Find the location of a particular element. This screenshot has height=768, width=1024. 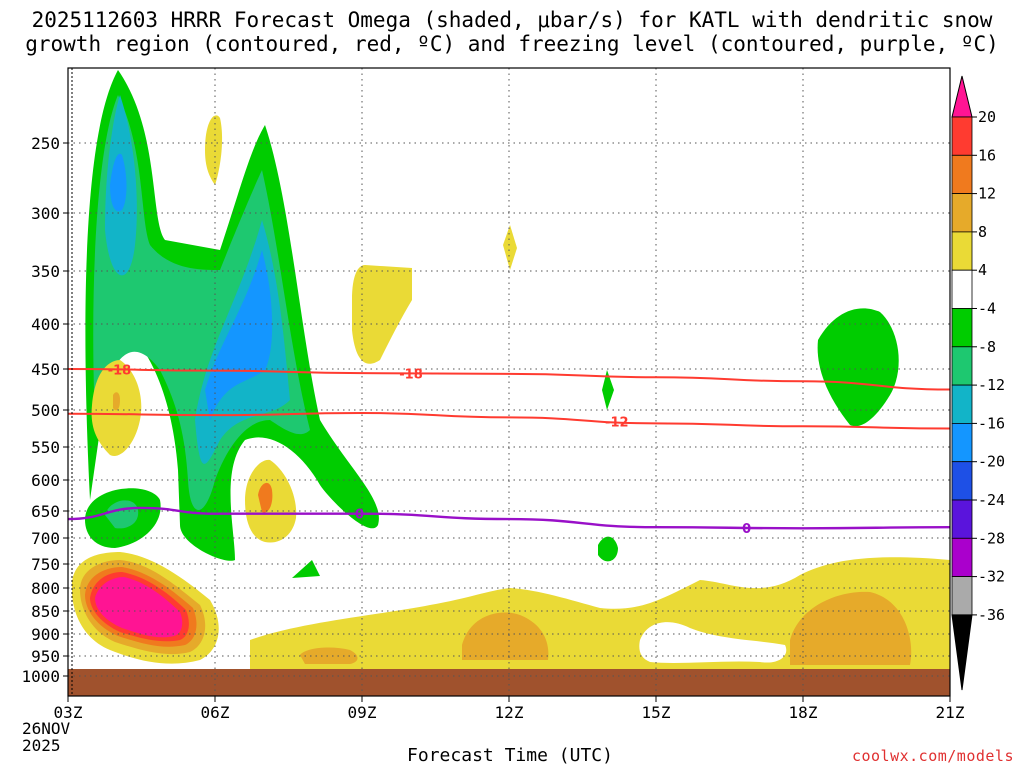

y-tick-label: 700 is located at coordinates (45, 538).